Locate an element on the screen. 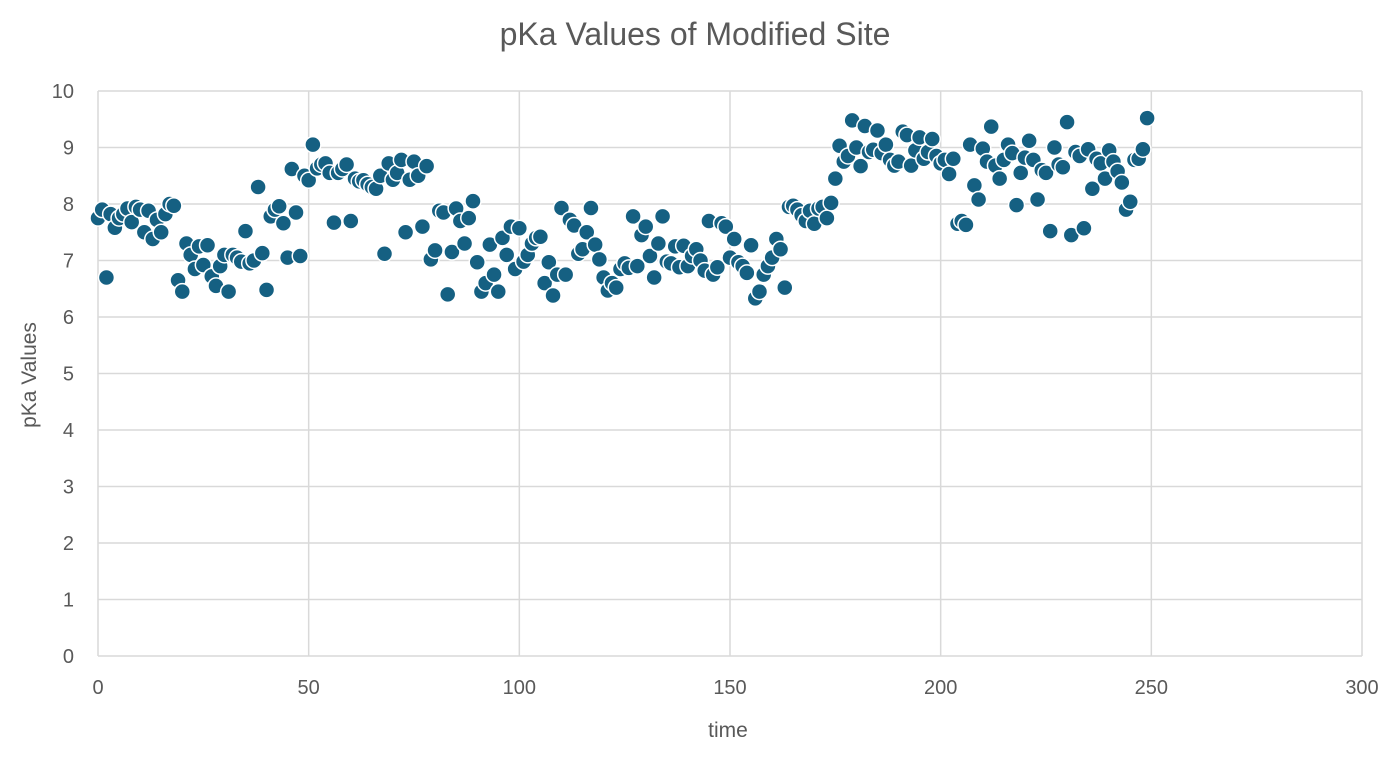 This screenshot has width=1381, height=769. x-tick-label: 150 is located at coordinates (729, 688).